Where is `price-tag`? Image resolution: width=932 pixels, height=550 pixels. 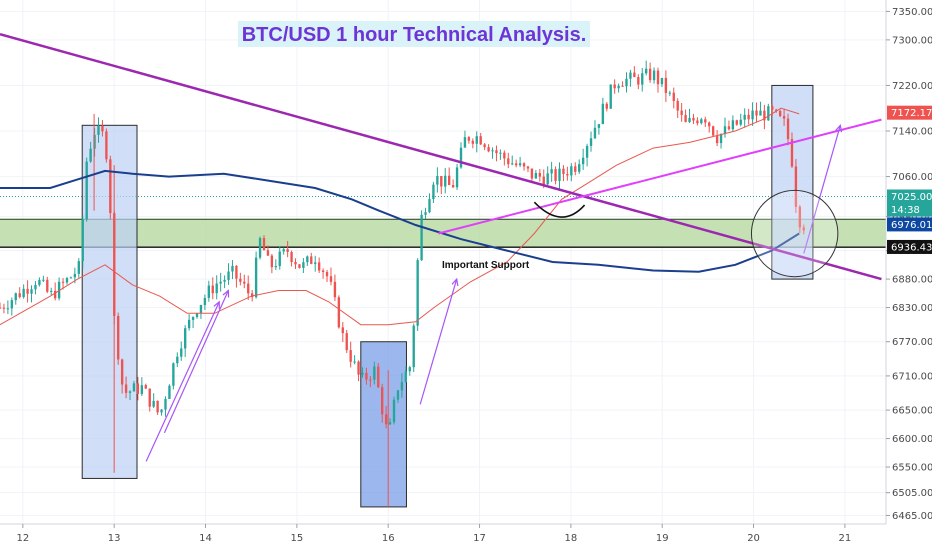
price-tag is located at coordinates (909, 209).